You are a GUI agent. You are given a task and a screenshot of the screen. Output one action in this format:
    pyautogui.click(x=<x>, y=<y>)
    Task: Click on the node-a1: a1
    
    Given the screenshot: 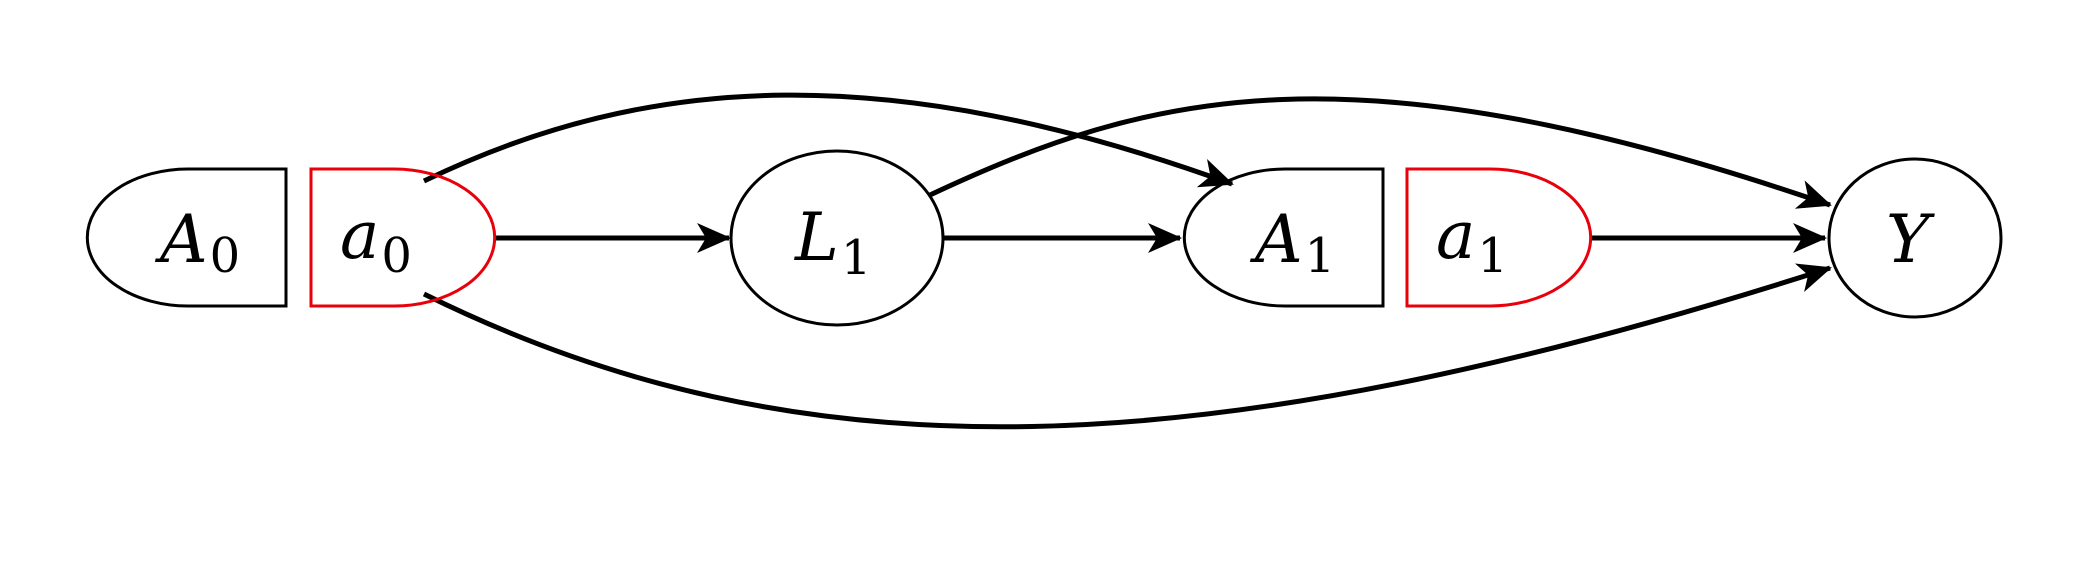 What is the action you would take?
    pyautogui.click(x=1499, y=237)
    